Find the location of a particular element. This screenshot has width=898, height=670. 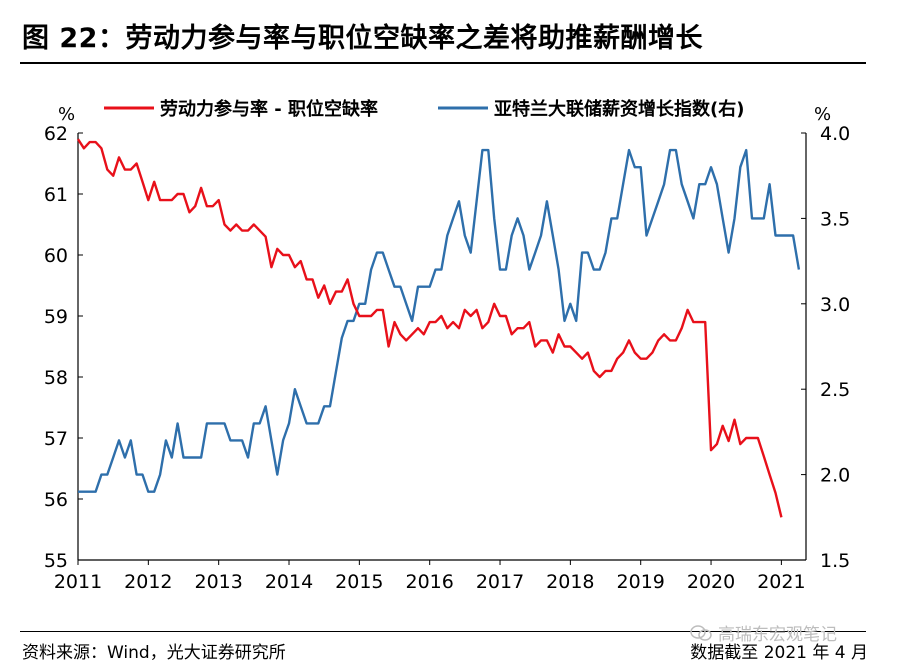

legend-label-participation: 劳动力参与率 - 职位空缺率 is located at coordinates (269, 109).